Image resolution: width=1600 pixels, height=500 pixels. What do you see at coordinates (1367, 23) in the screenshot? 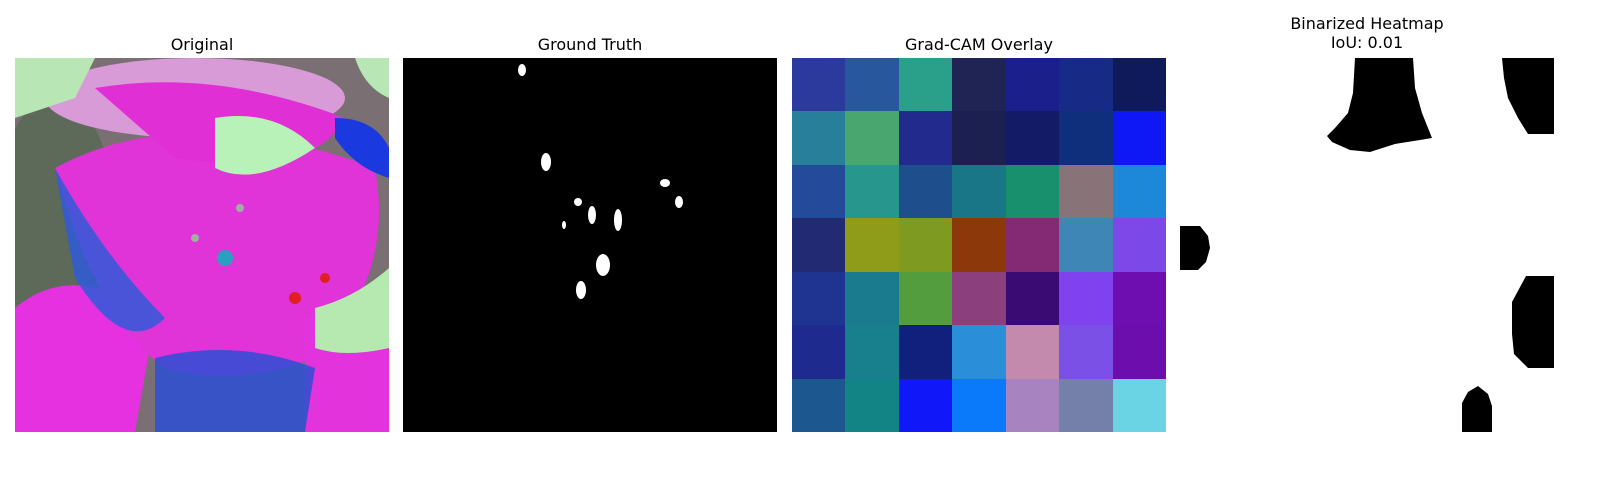
I see `binarized-title-line1: Binarized Heatmap` at bounding box center [1367, 23].